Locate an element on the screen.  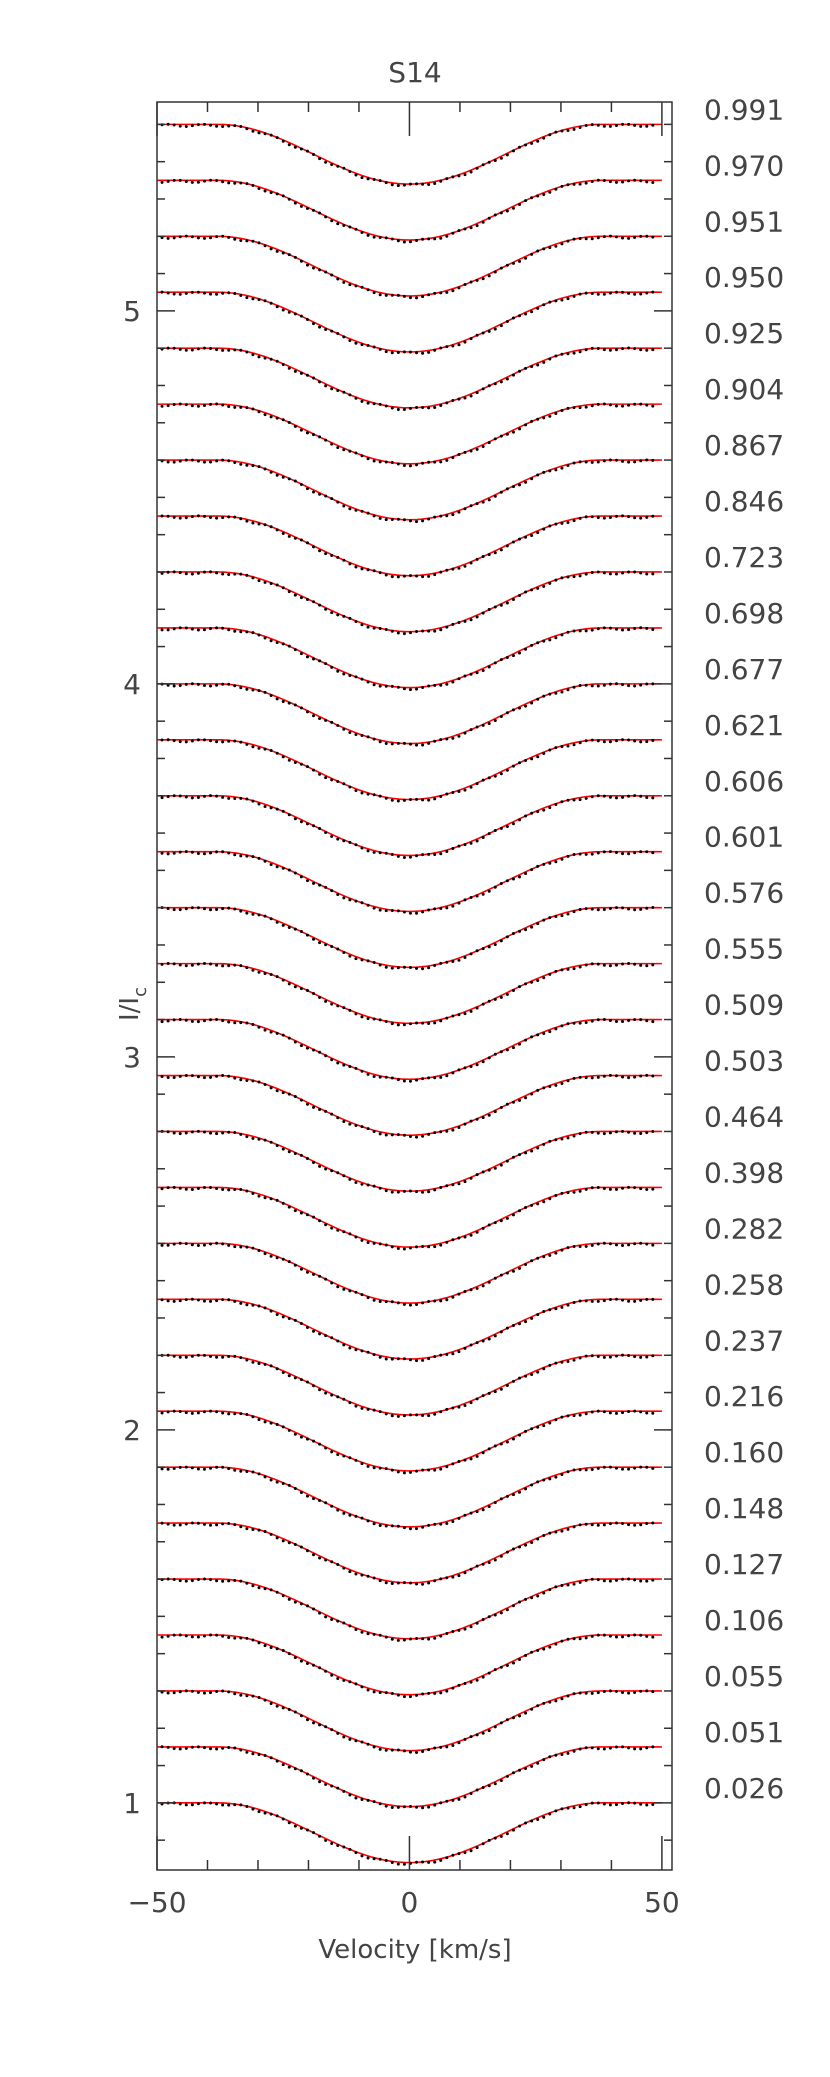
observed-points-0.148 is located at coordinates (407, 1553).